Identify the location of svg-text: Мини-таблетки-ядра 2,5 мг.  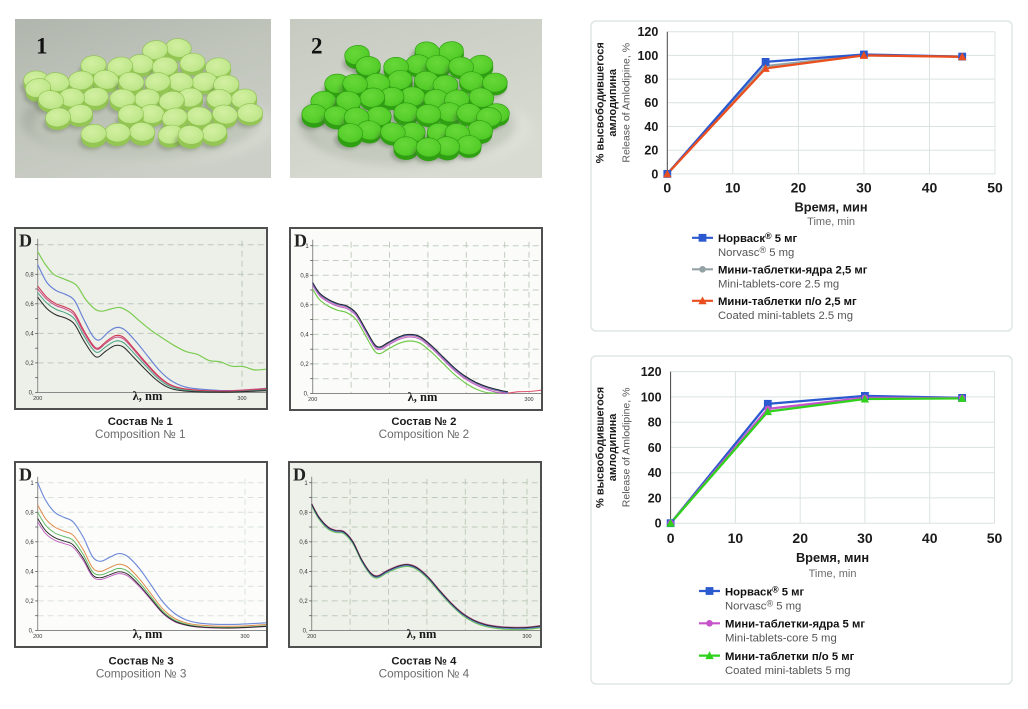
(793, 271).